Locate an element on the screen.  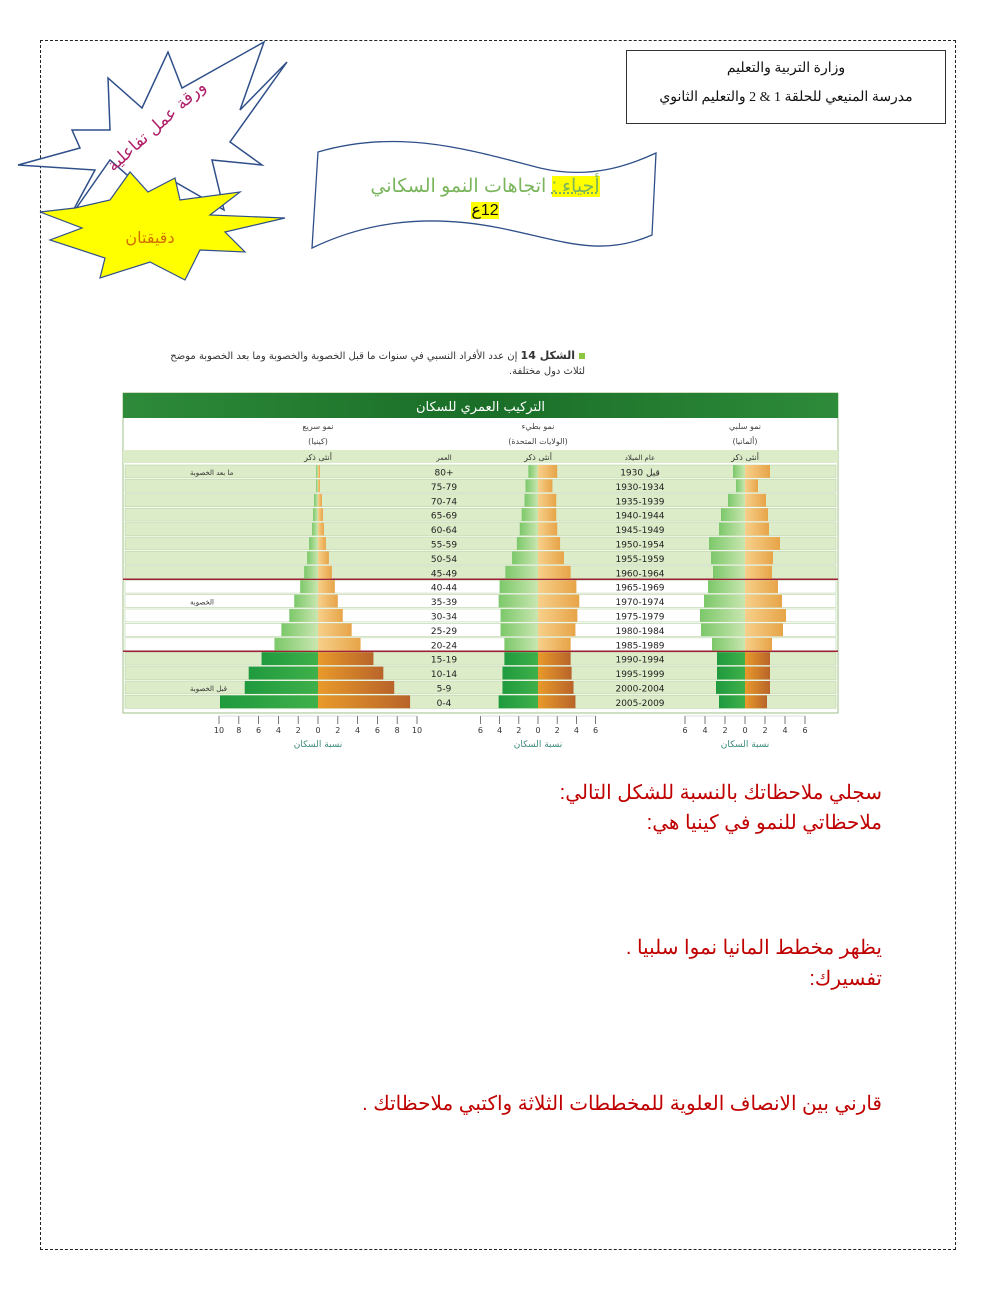
age-label: 30-34 is located at coordinates (444, 618).